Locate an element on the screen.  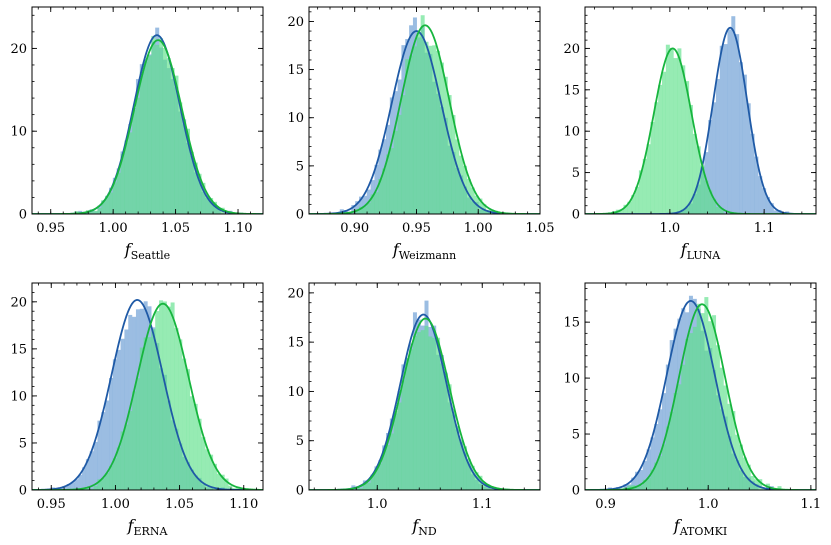
x-tick-label: 0.95 is located at coordinates (50, 228).